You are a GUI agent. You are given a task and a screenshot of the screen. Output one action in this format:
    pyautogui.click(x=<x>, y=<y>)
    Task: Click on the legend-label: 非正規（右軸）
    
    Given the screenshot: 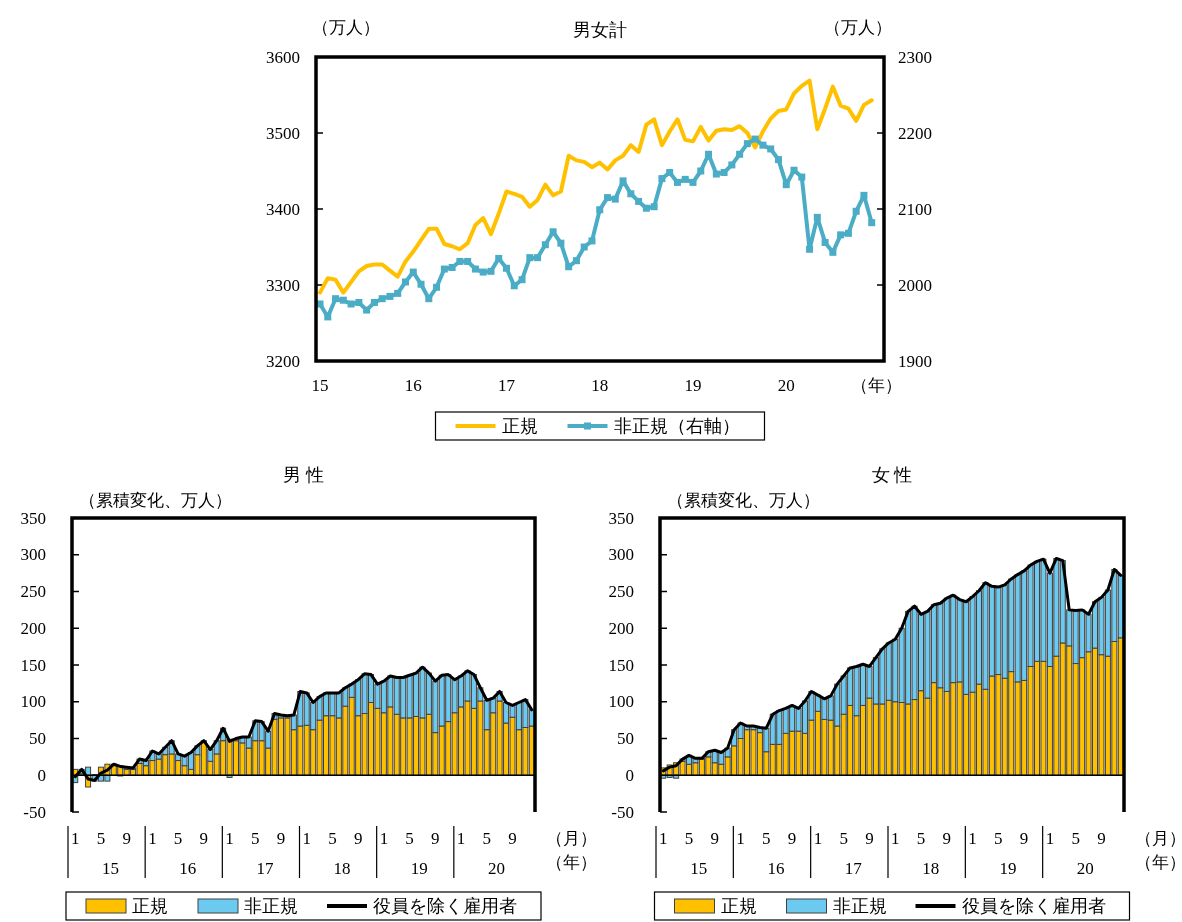 What is the action you would take?
    pyautogui.click(x=676, y=426)
    